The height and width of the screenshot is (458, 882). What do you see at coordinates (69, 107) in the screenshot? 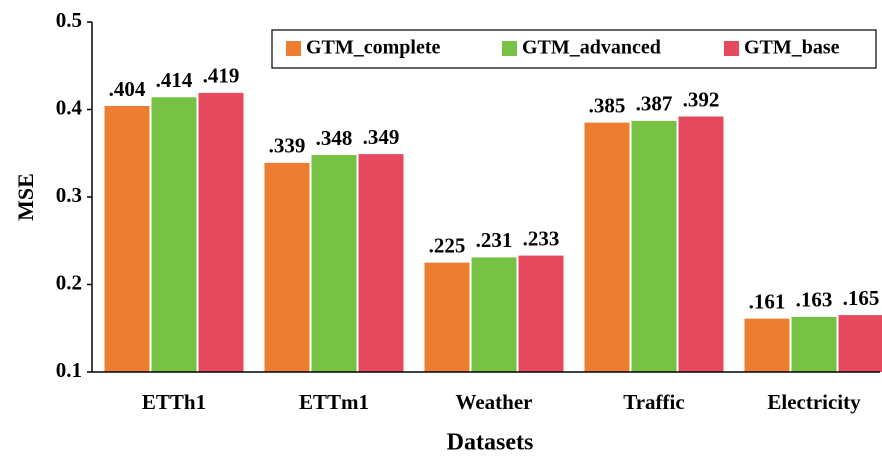
I see `y-tick-label: 0.4` at bounding box center [69, 107].